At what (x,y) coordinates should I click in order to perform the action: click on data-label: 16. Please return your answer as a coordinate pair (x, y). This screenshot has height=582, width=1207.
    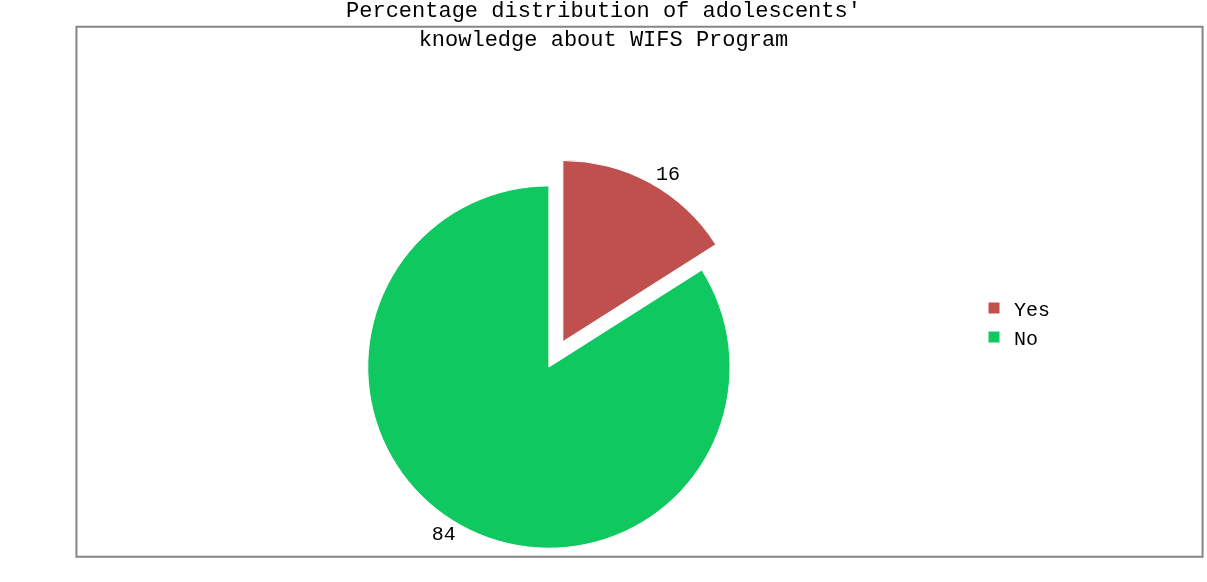
    Looking at the image, I should click on (667, 174).